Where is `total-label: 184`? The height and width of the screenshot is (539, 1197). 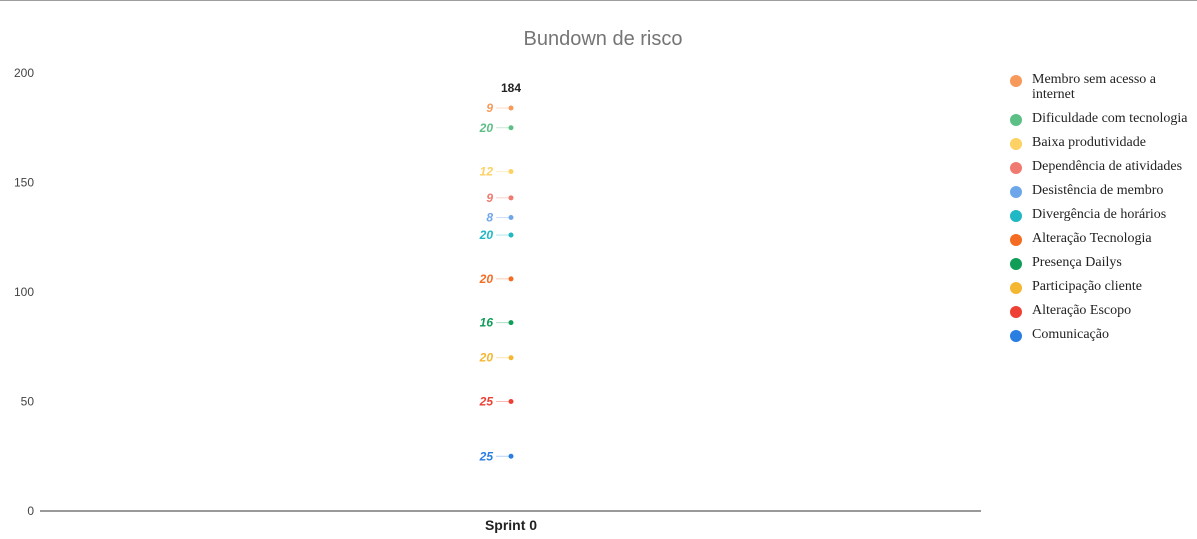 total-label: 184 is located at coordinates (511, 88).